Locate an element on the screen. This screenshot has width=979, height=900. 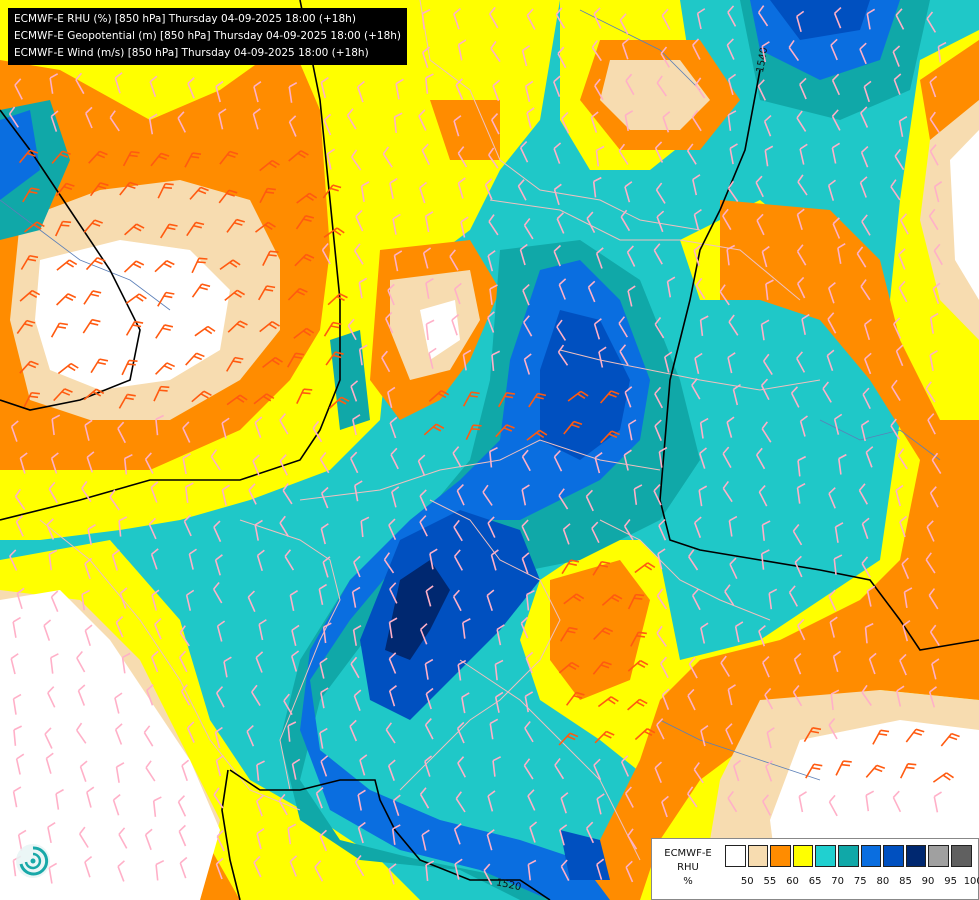
legend-tick: 65 is located at coordinates (815, 881).